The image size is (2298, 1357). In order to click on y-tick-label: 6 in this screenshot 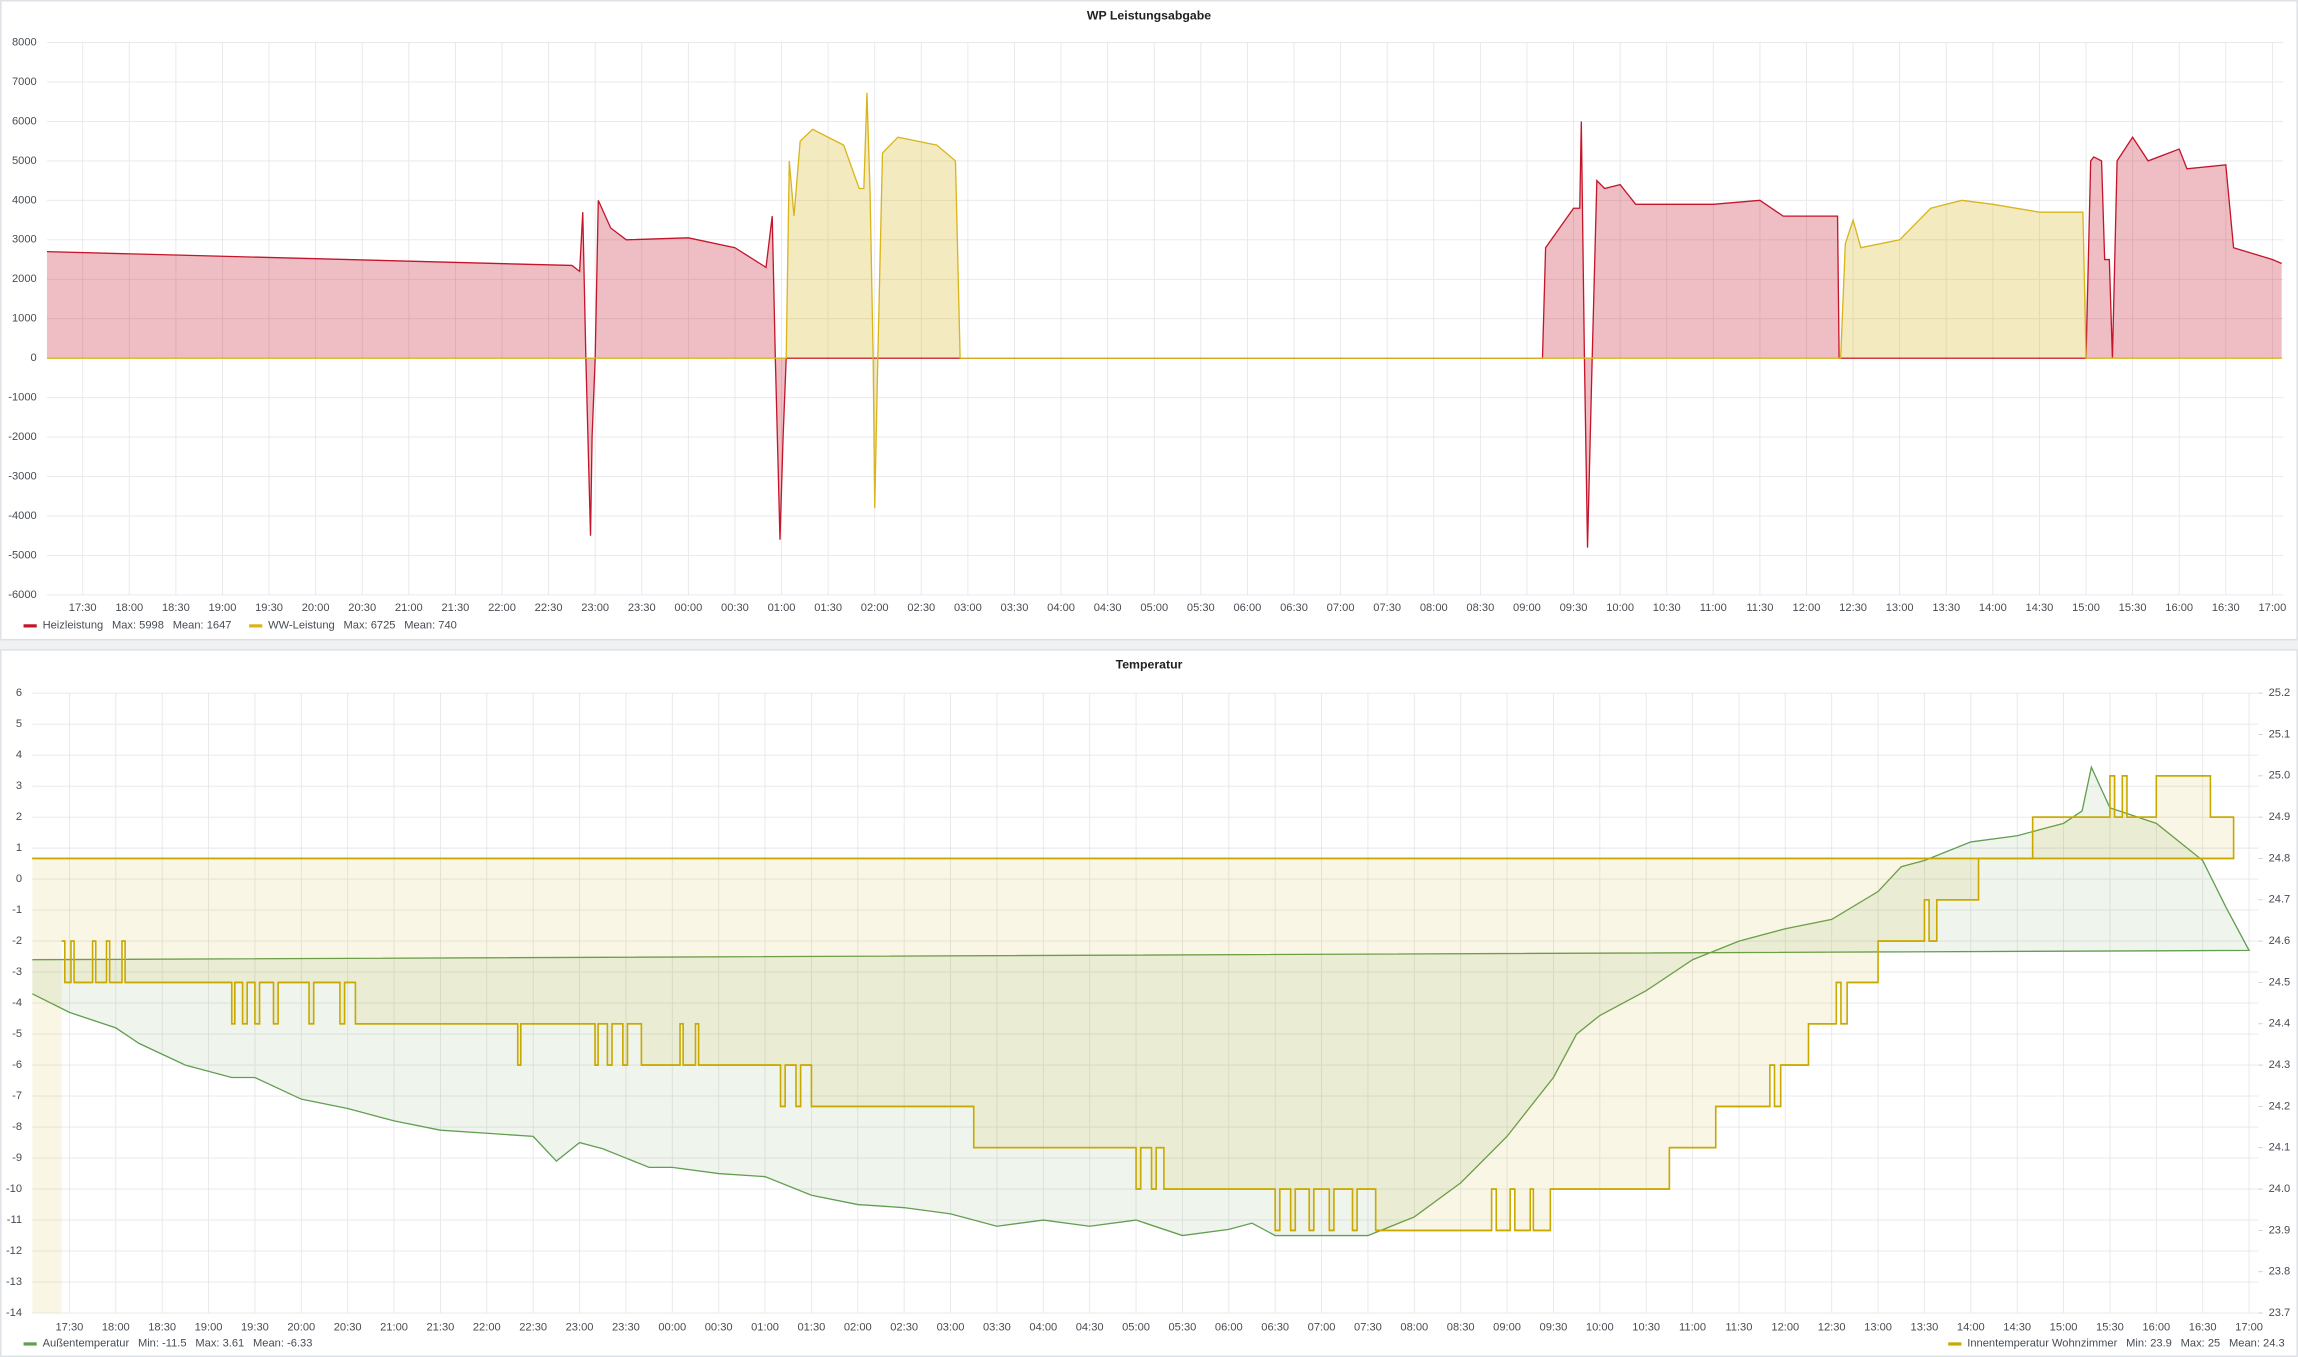, I will do `click(19, 693)`.